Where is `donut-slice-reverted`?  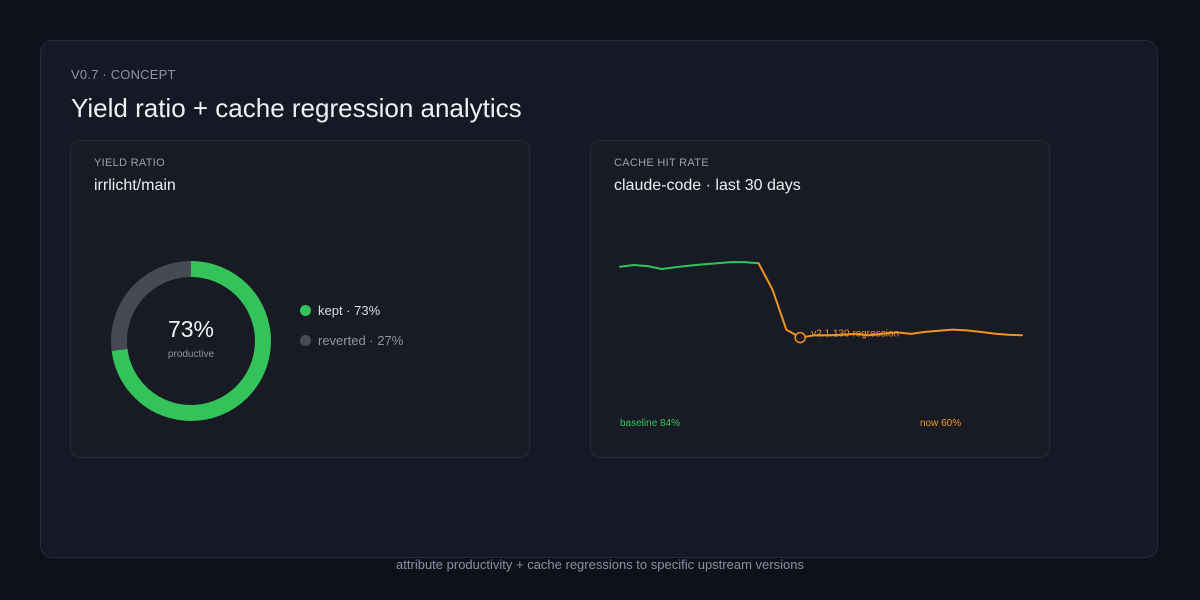 donut-slice-reverted is located at coordinates (191, 341).